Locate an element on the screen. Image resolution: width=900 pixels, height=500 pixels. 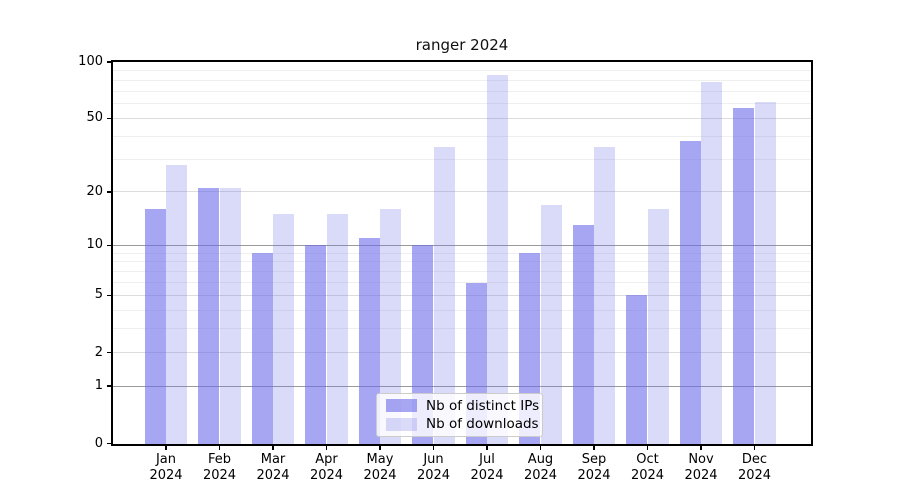
legend: Nb of distinct IPs Nb of downloads is located at coordinates (459, 415).